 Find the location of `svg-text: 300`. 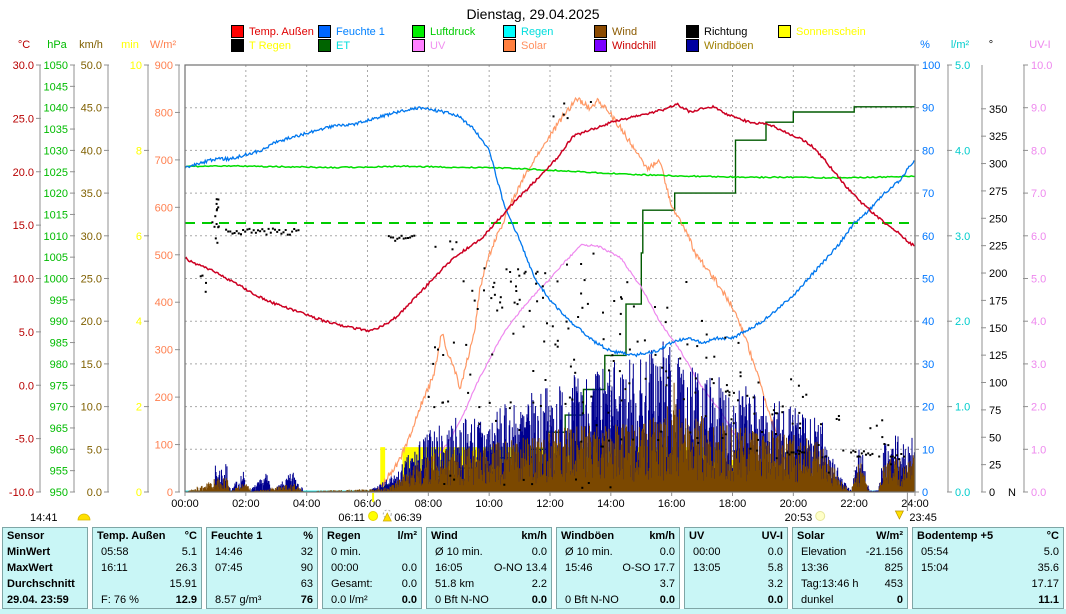

svg-text: 300 is located at coordinates (998, 165).